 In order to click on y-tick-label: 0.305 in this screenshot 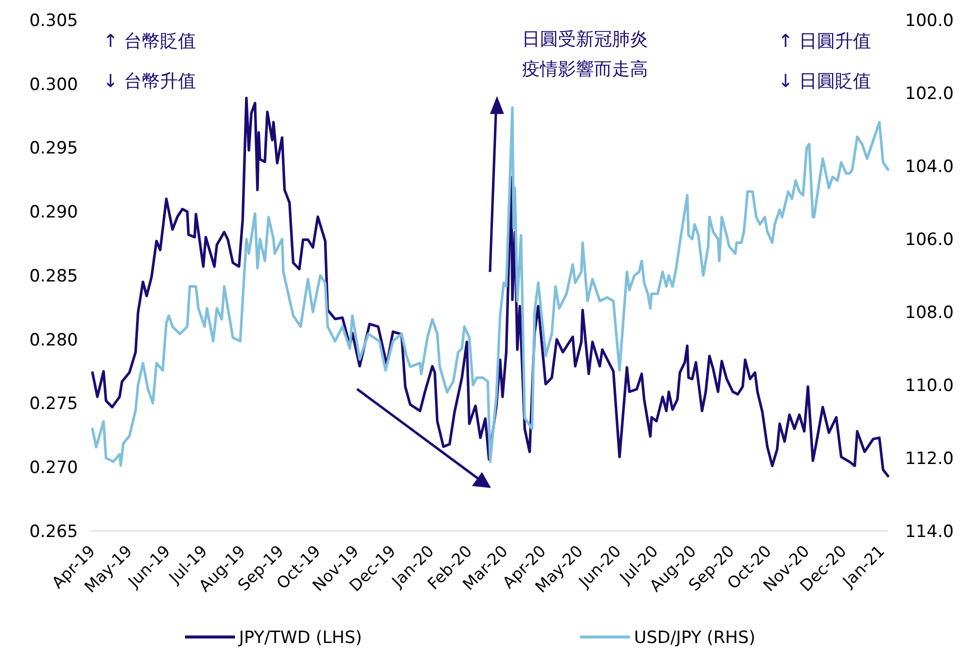, I will do `click(53, 20)`.